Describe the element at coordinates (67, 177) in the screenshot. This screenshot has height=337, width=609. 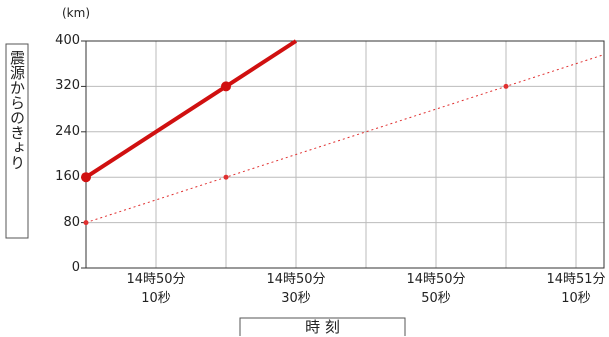
I see `y-tick-label: 160` at that location.